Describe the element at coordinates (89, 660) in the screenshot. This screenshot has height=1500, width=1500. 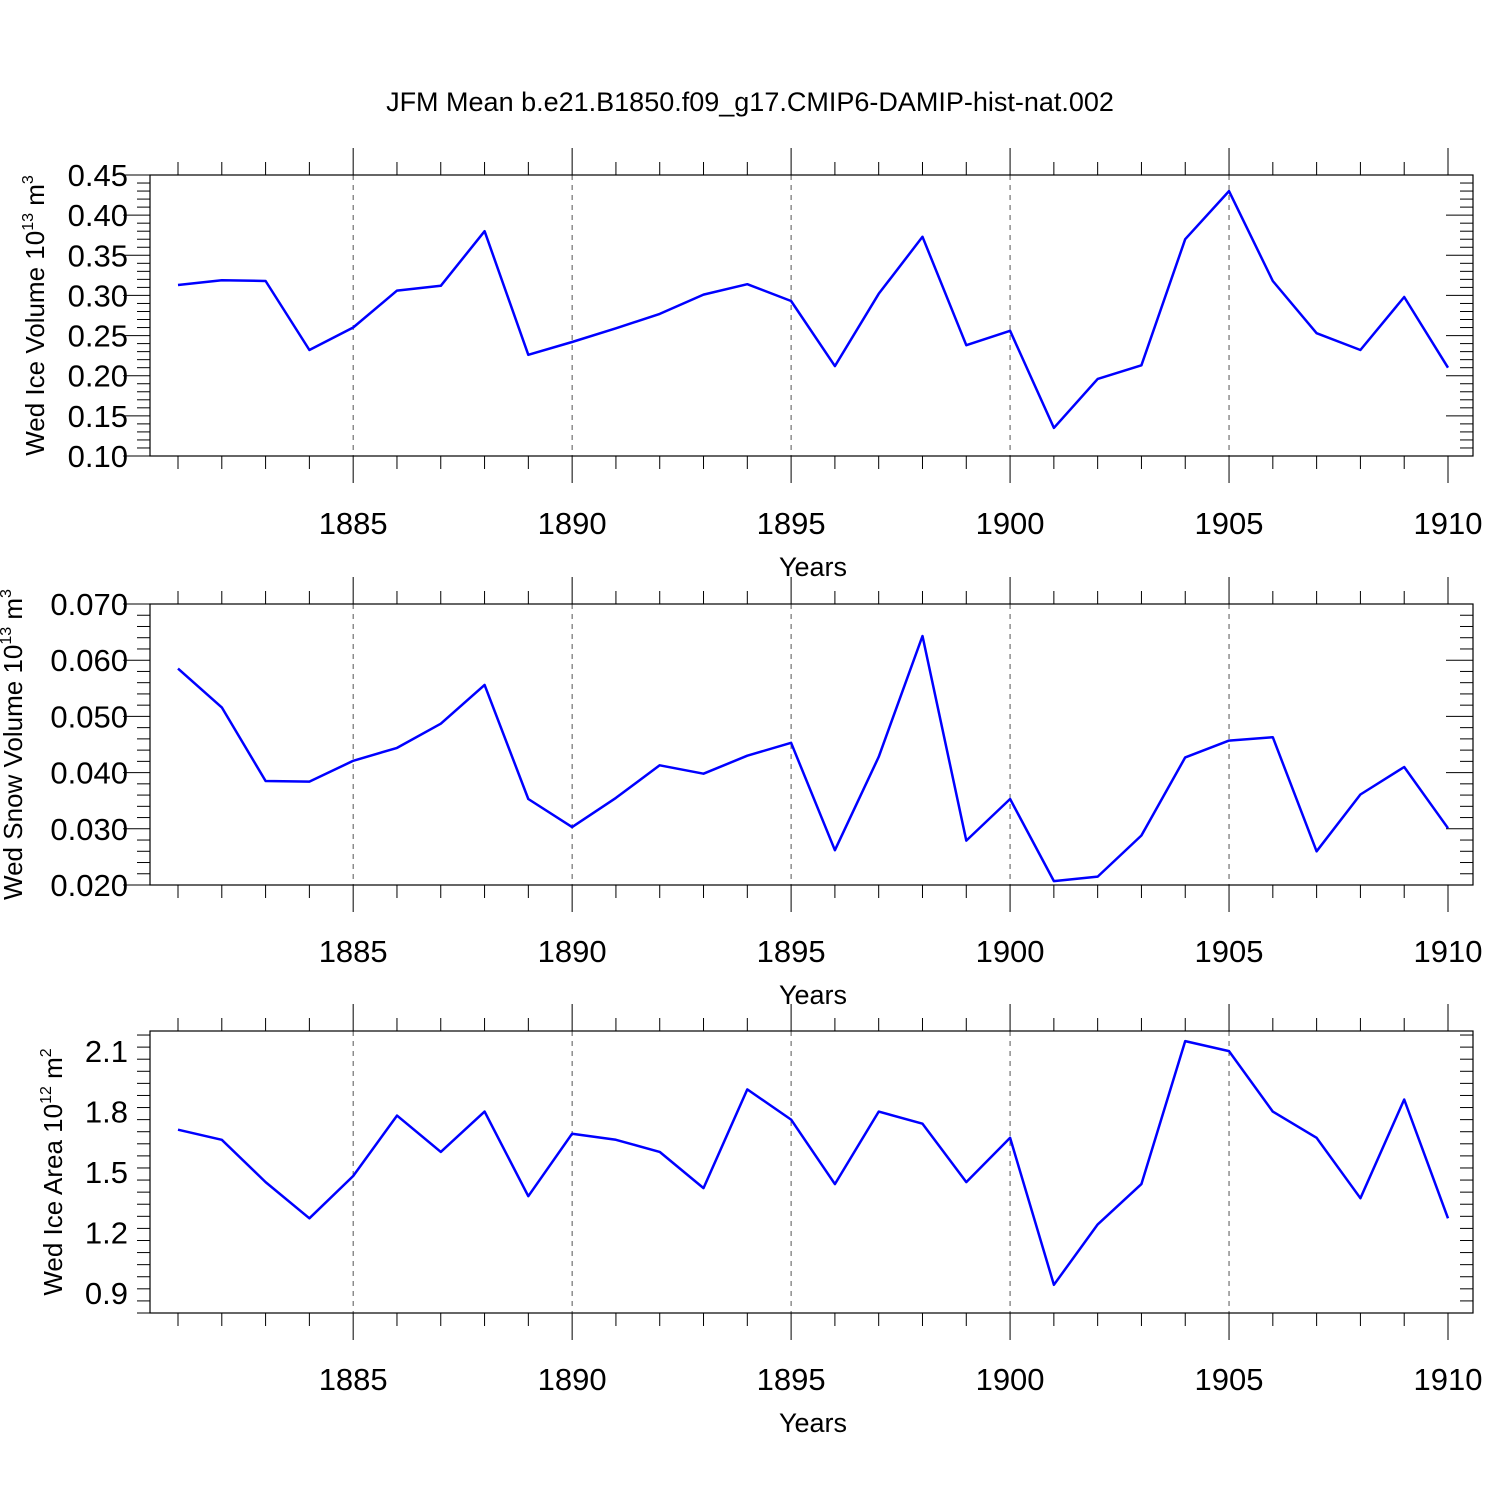
I see `y-tick-label: 0.060` at that location.